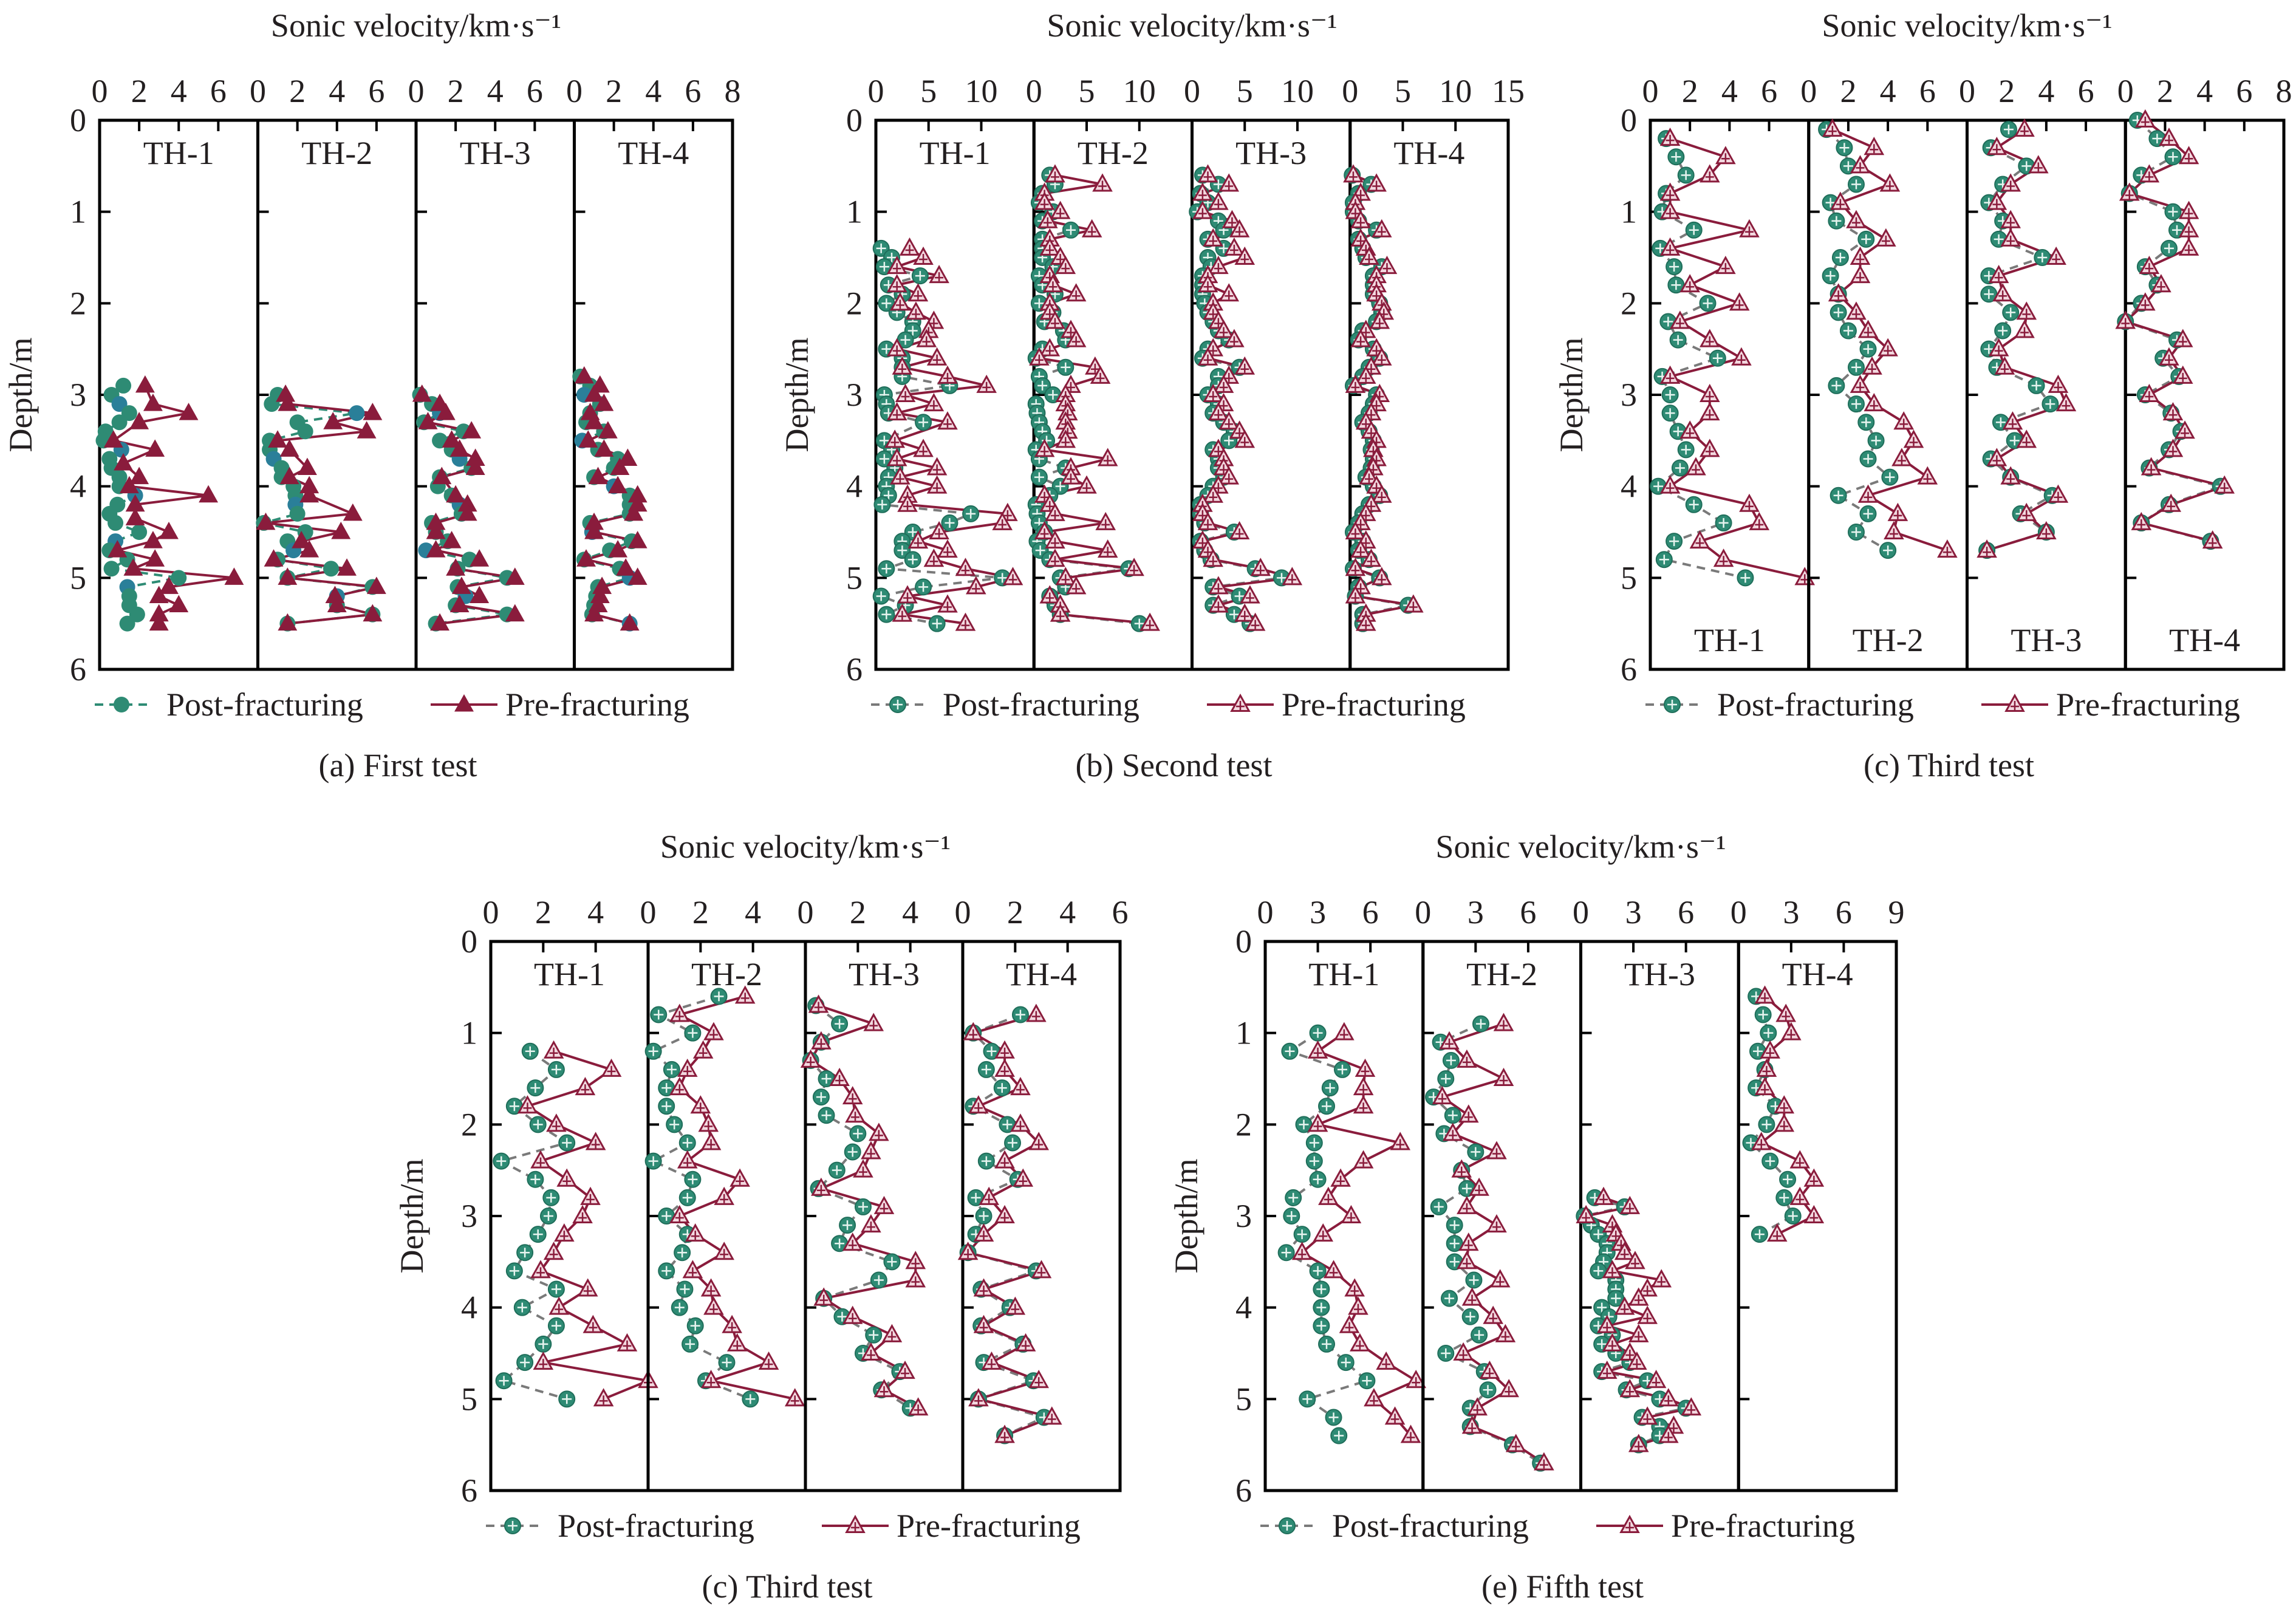 The width and height of the screenshot is (2296, 1609). I want to click on subplot-frame, so click(1041, 1216).